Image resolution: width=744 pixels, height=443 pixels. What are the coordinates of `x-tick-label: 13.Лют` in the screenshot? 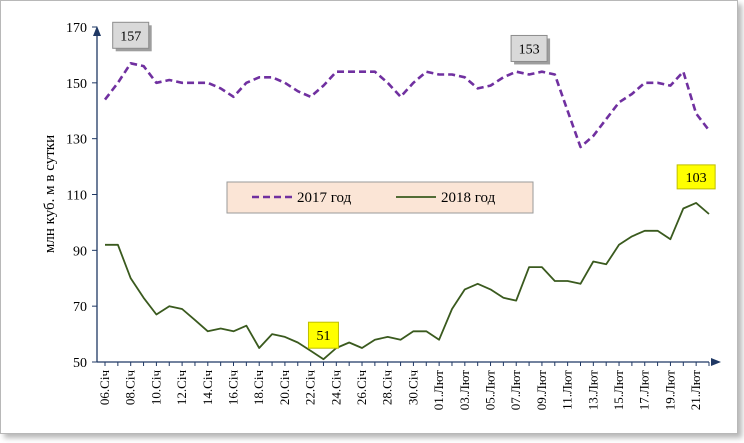 It's located at (592, 390).